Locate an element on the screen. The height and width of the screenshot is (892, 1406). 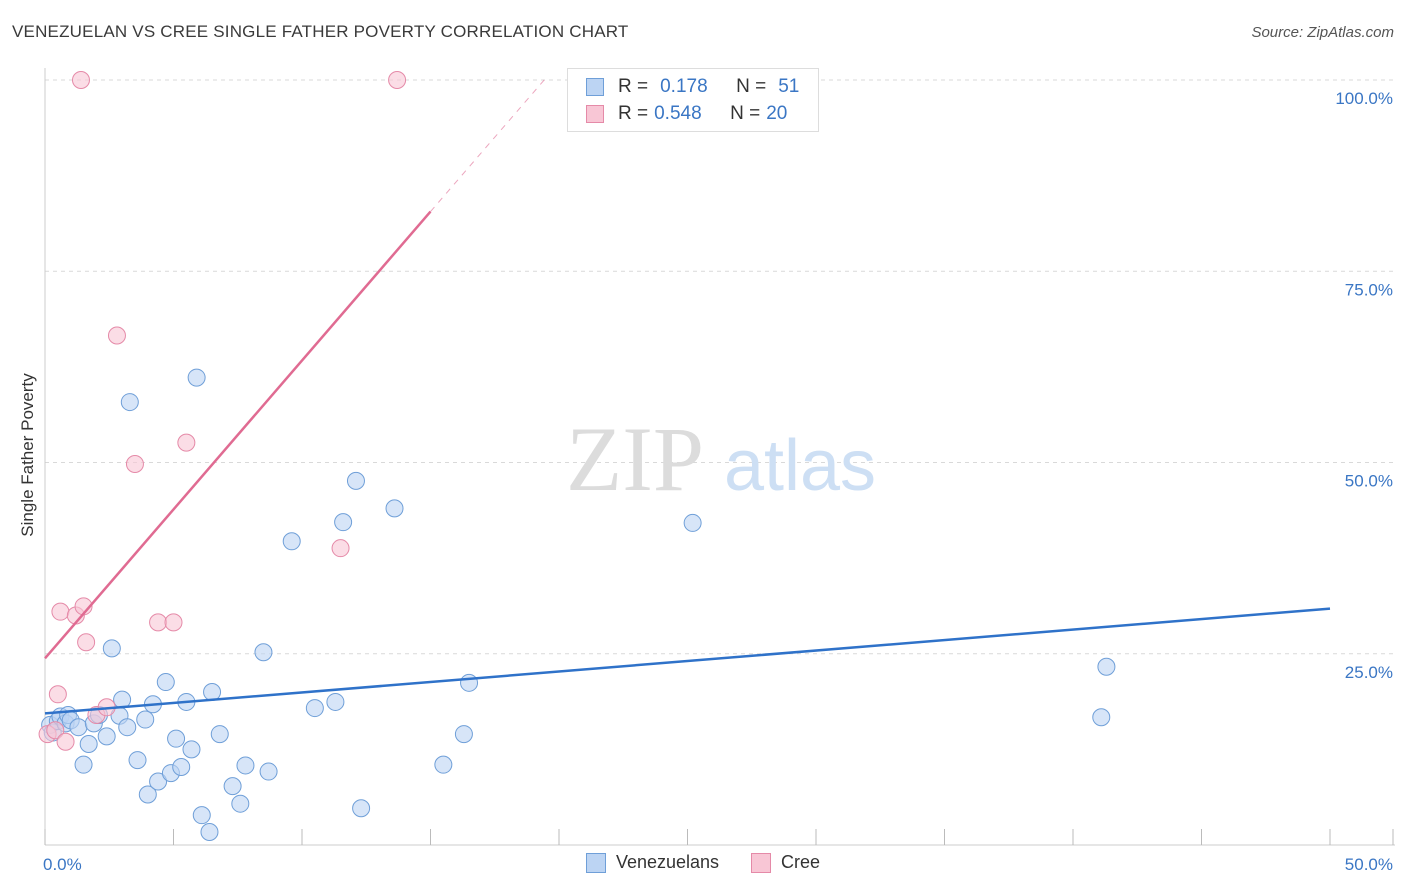
series-swatch-venezuelans is located at coordinates (595, 862).